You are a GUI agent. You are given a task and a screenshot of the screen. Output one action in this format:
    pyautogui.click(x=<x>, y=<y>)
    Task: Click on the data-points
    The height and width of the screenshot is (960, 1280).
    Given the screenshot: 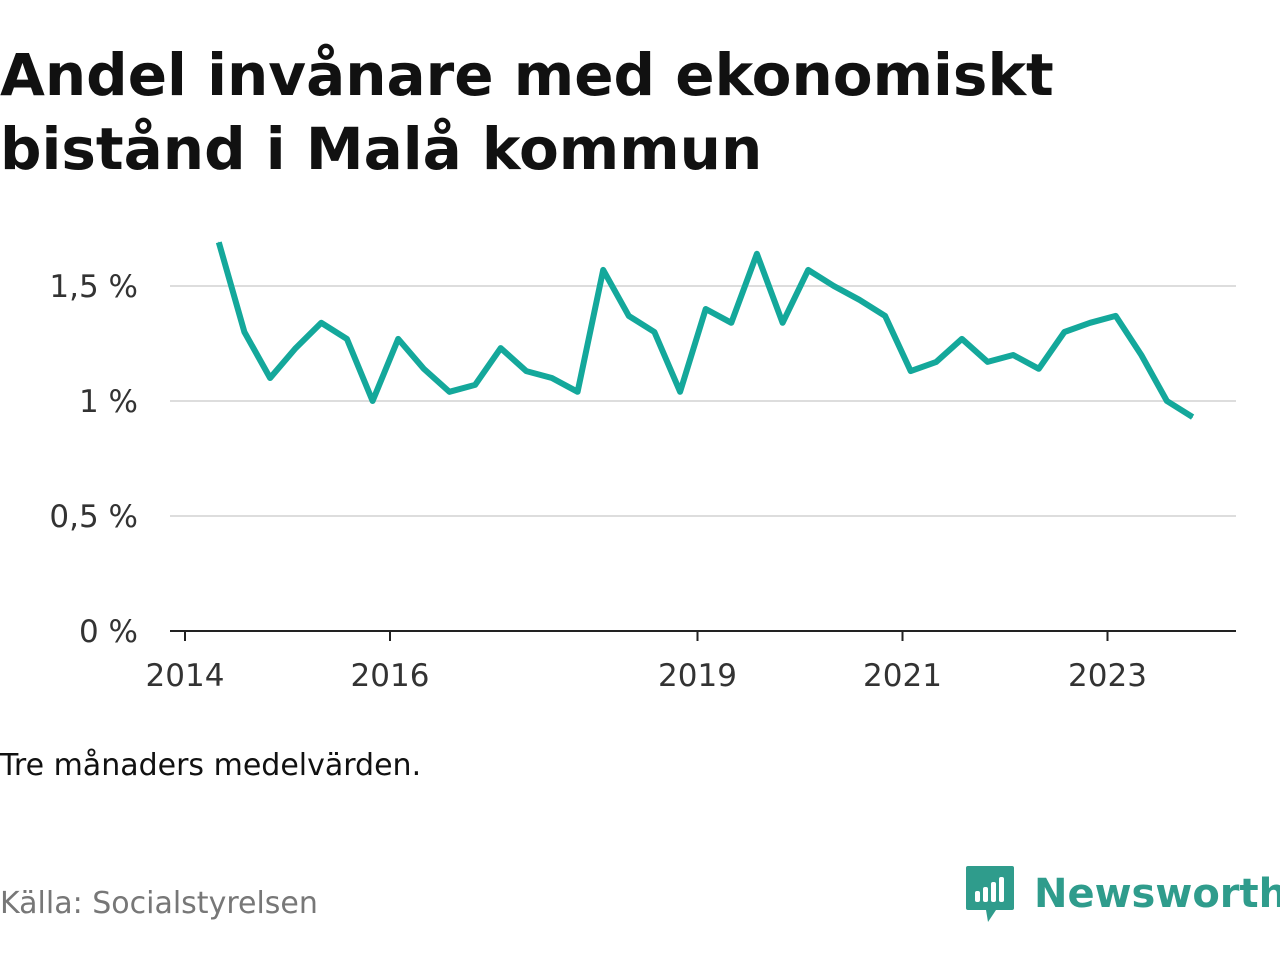 What is the action you would take?
    pyautogui.click(x=706, y=329)
    